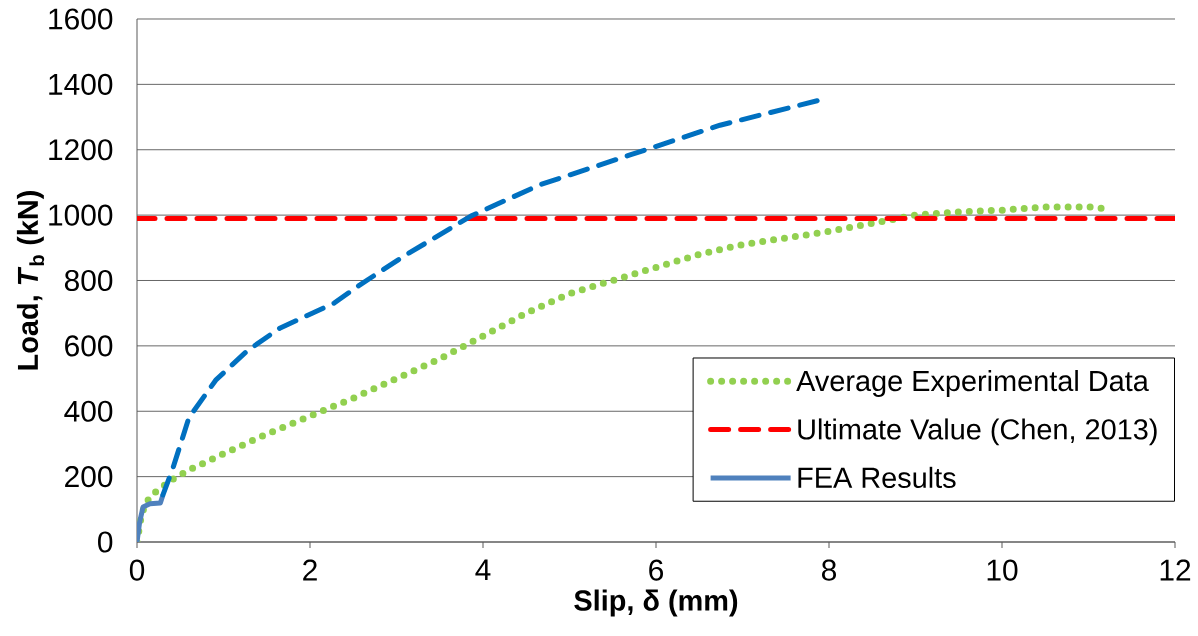  What do you see at coordinates (89, 477) in the screenshot?
I see `y-tick-label: 200` at bounding box center [89, 477].